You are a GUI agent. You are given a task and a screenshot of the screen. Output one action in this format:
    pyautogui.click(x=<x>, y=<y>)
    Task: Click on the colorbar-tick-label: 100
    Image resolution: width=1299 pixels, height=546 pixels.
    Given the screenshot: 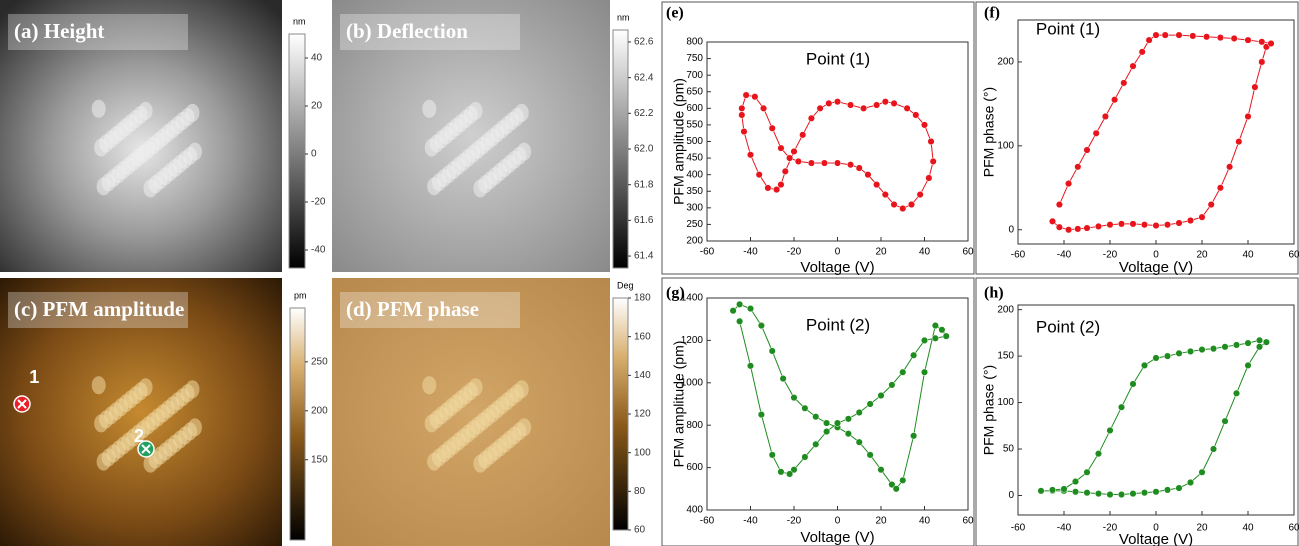 What is the action you would take?
    pyautogui.click(x=642, y=452)
    